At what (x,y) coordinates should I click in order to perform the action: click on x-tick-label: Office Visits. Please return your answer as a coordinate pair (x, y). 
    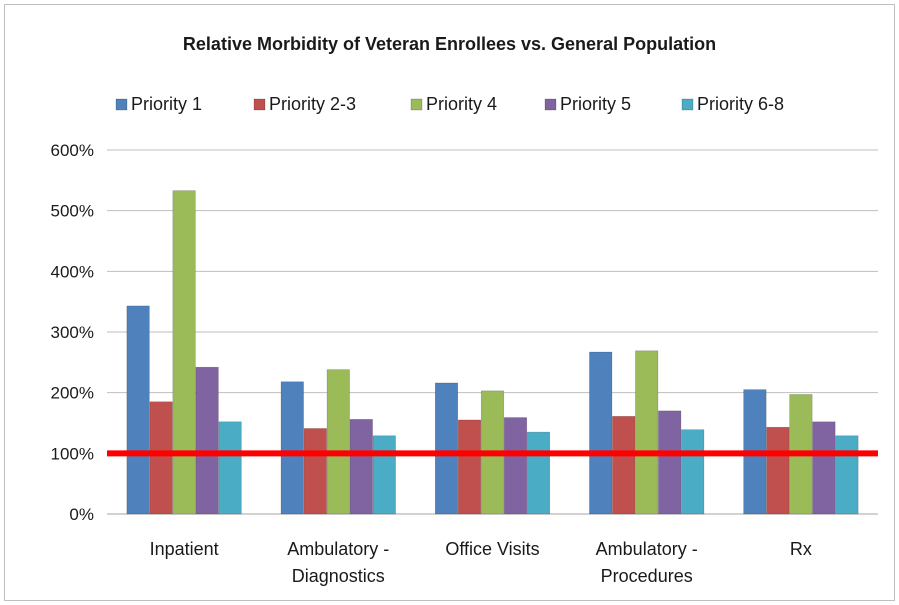
    Looking at the image, I should click on (492, 549).